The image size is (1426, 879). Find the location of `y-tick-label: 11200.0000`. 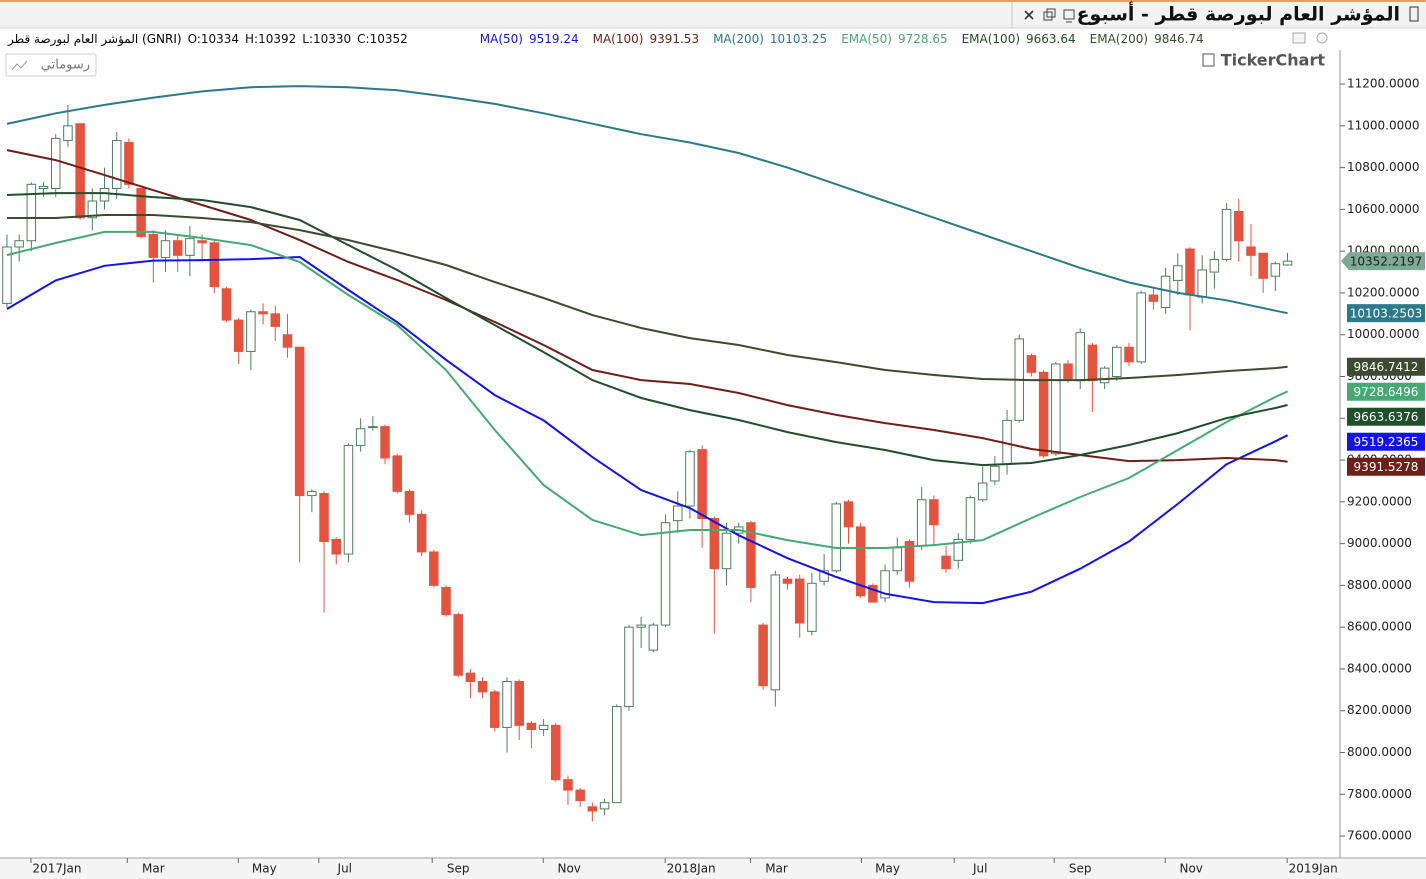

y-tick-label: 11200.0000 is located at coordinates (1383, 84).